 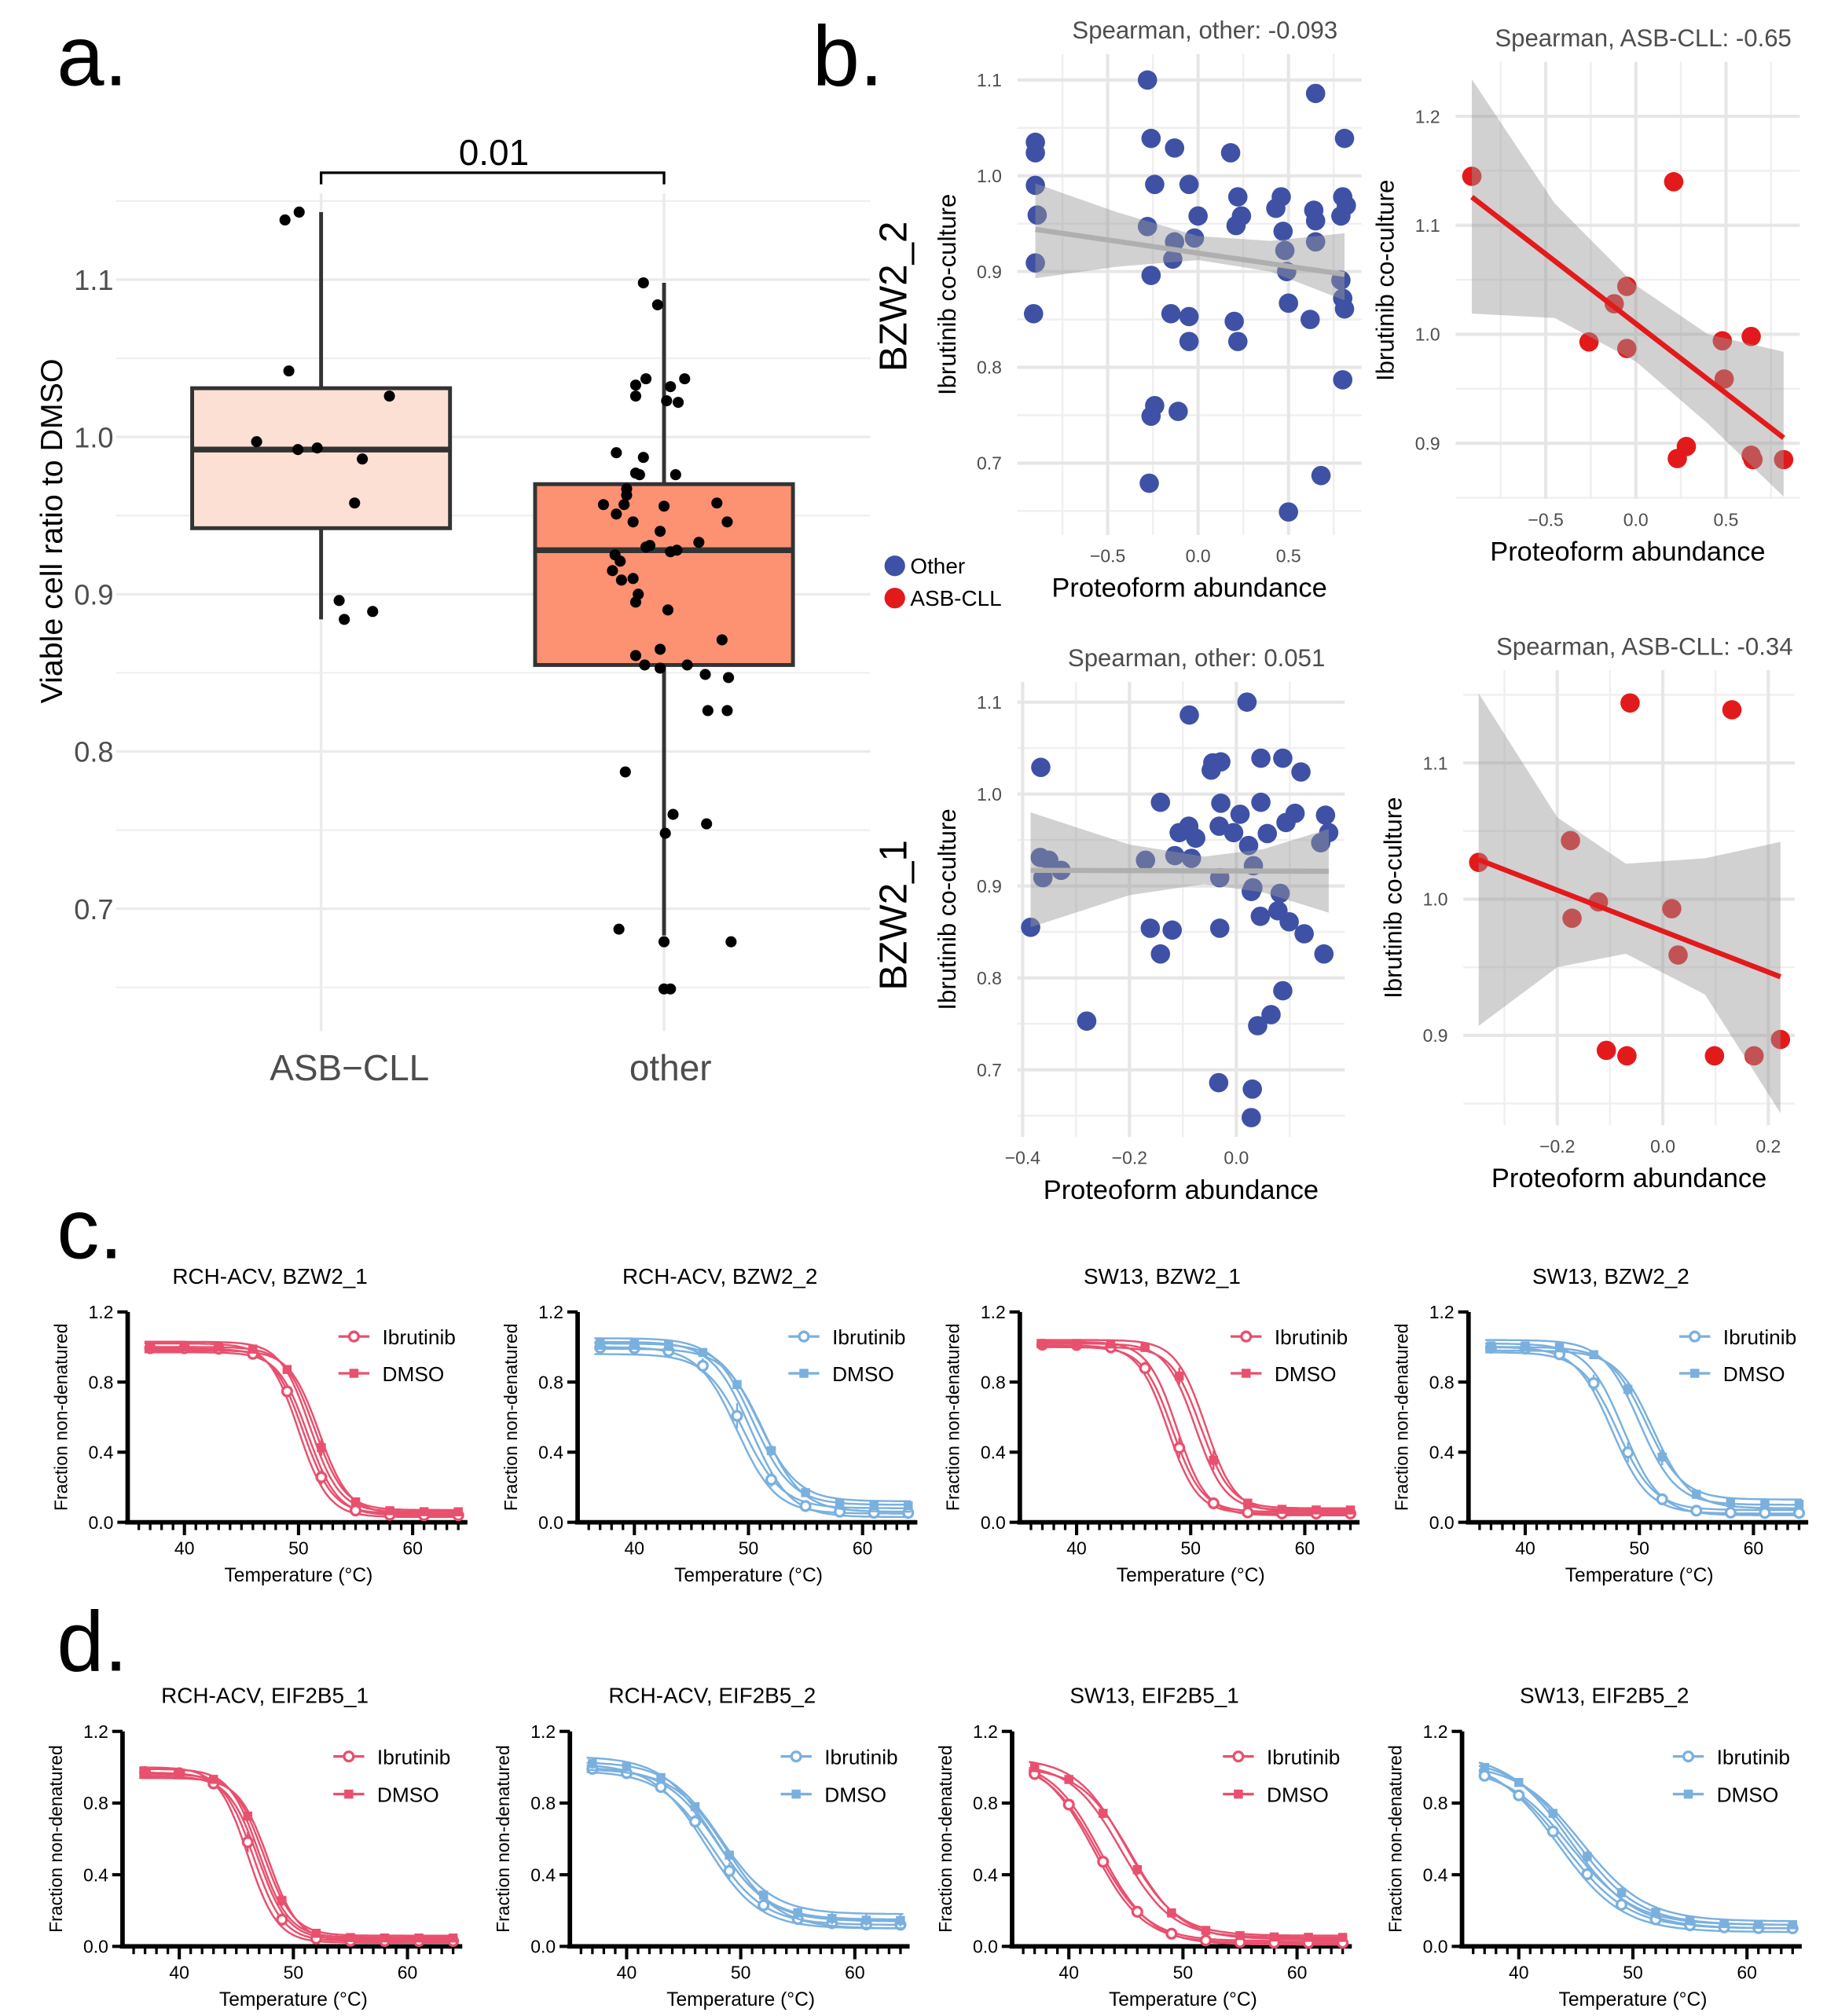 What do you see at coordinates (1196, 658) in the screenshot?
I see `panel-title: Spearman, other: 0.051` at bounding box center [1196, 658].